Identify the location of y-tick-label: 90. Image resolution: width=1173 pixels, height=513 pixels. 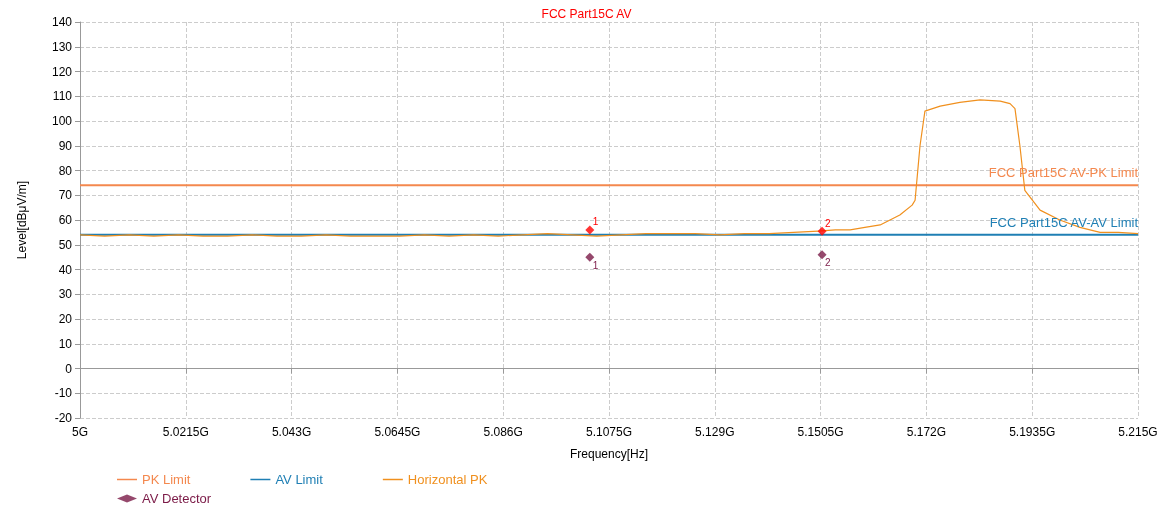
(65, 145).